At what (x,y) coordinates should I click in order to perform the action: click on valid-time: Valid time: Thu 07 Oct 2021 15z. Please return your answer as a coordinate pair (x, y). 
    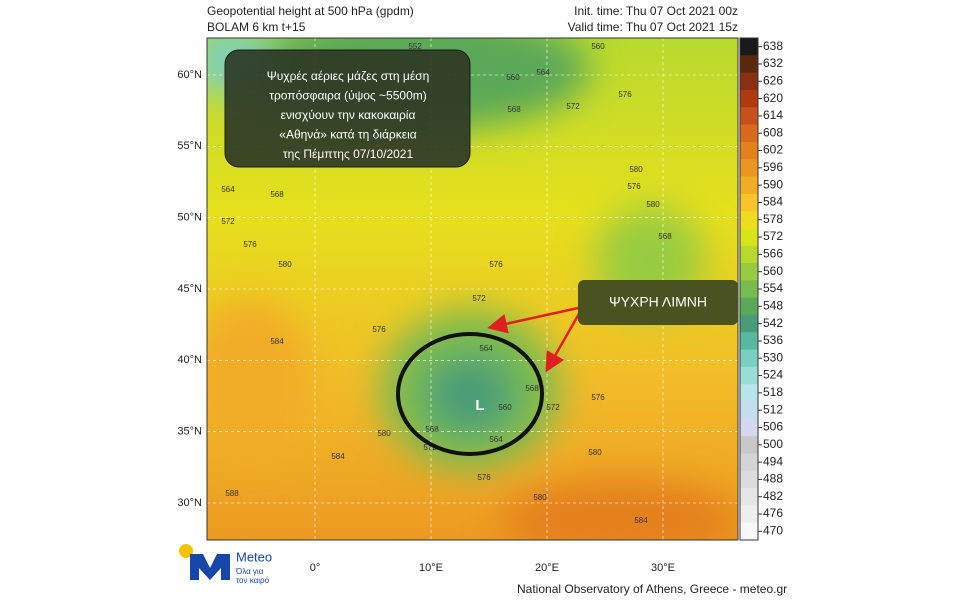
    Looking at the image, I should click on (653, 27).